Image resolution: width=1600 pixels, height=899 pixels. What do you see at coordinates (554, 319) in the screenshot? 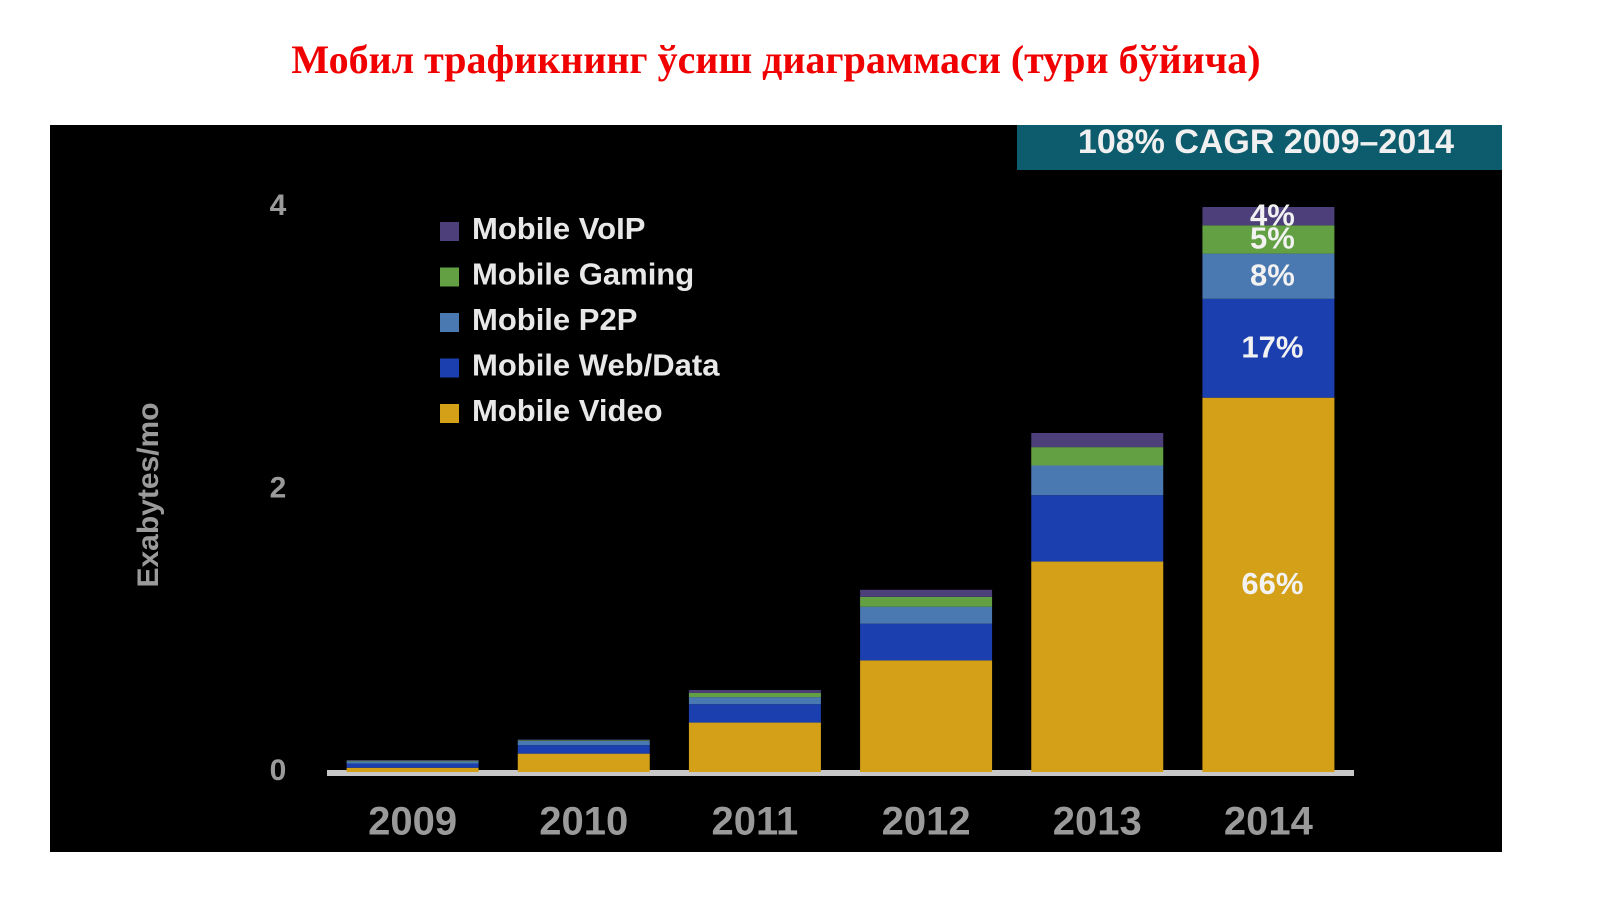
I see `legend-label: Mobile P2P` at bounding box center [554, 319].